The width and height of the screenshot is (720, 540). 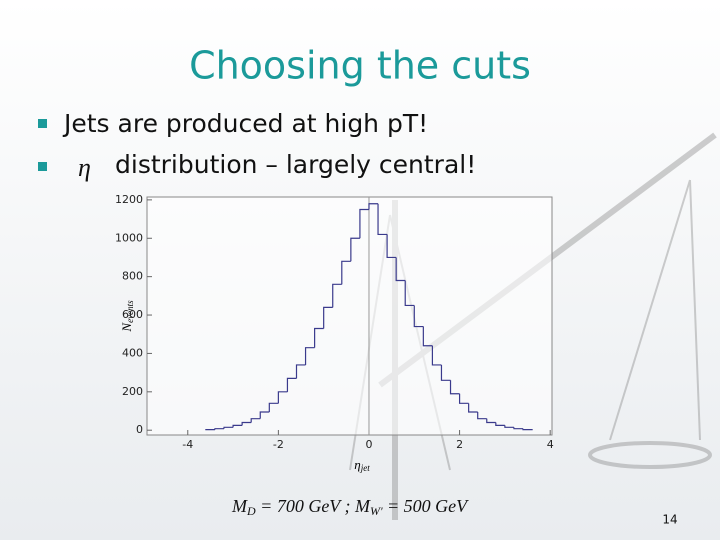 I want to click on bullet-text: Jets are produced at high pT!, so click(x=245, y=123).